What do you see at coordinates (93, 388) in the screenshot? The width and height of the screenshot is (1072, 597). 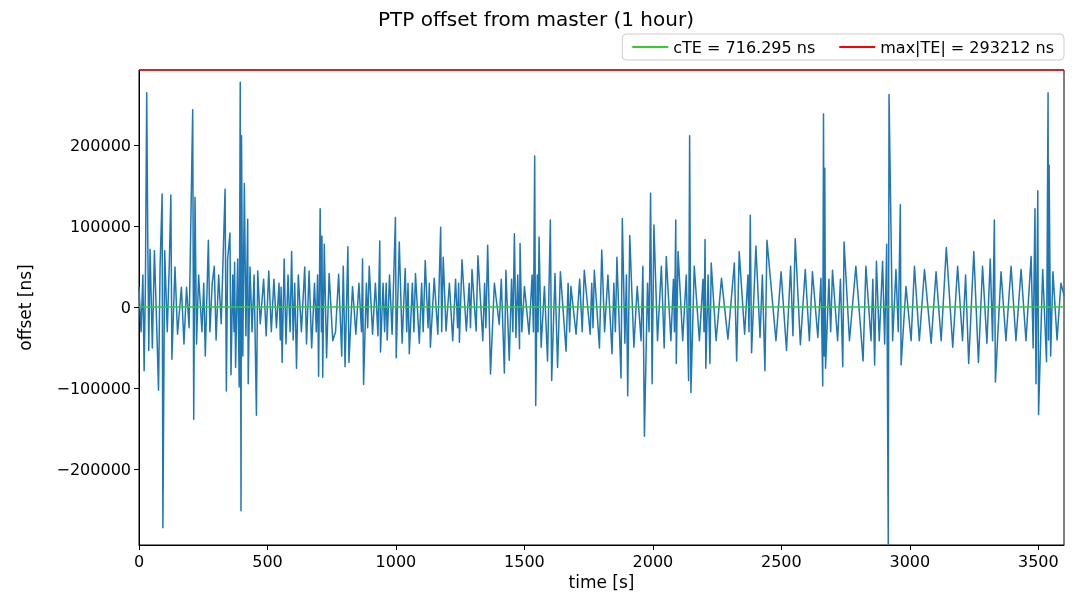 I see `y-tick-label: −100000` at bounding box center [93, 388].